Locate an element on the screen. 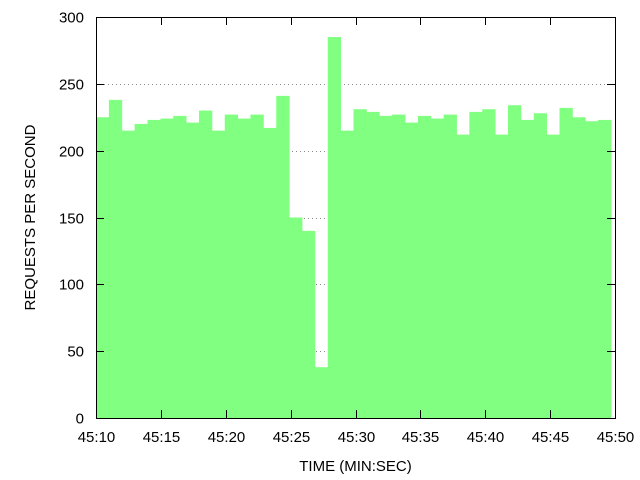  x-tick-label: 45:10 is located at coordinates (97, 437).